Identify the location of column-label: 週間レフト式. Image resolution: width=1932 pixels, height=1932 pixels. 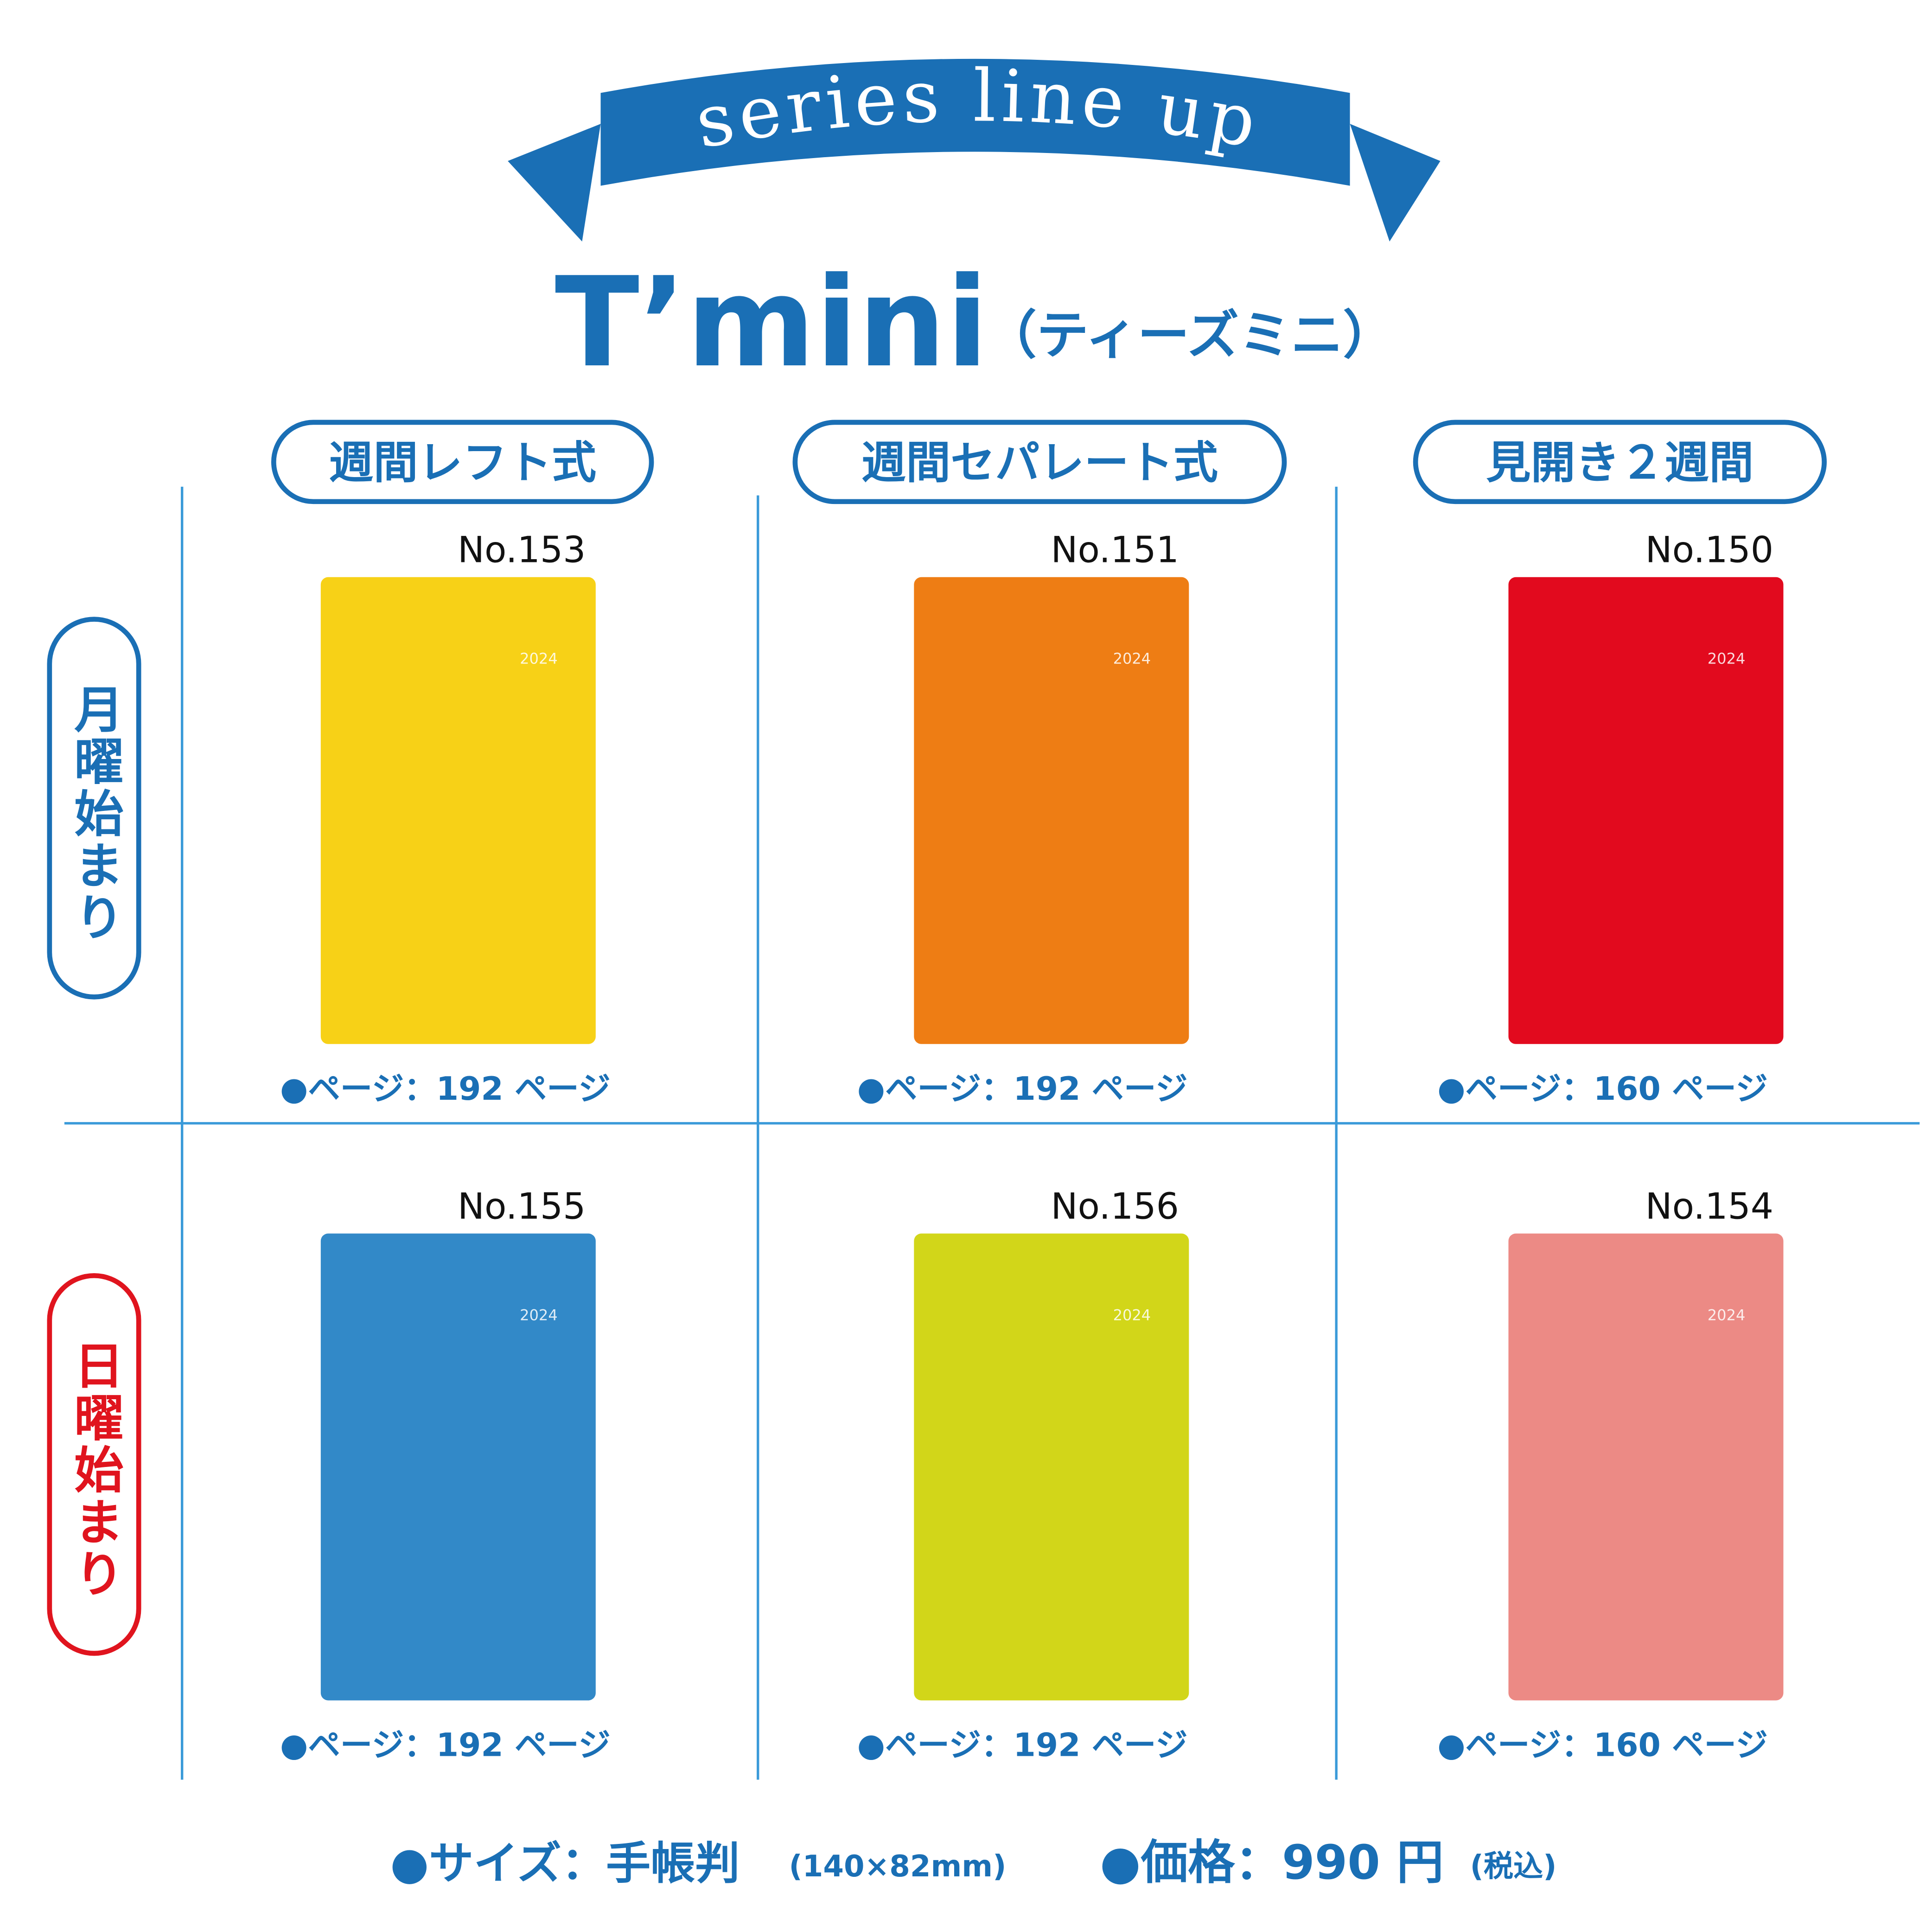
(462, 463).